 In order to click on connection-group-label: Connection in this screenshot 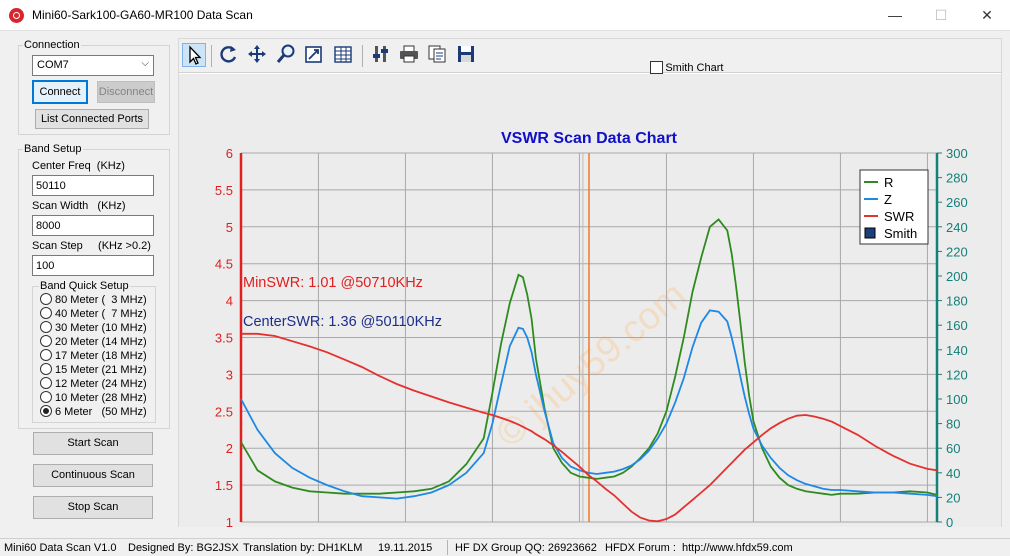, I will do `click(52, 45)`.